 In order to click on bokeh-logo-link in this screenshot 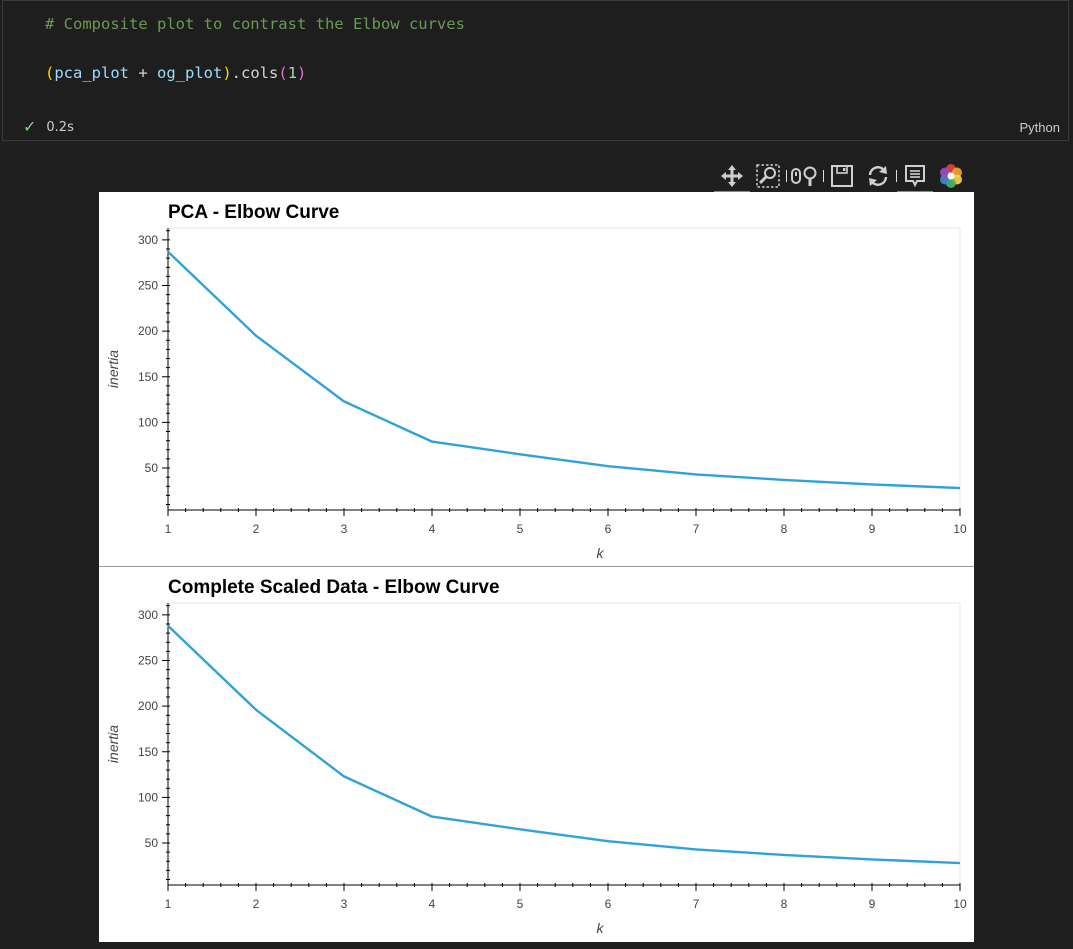, I will do `click(951, 176)`.